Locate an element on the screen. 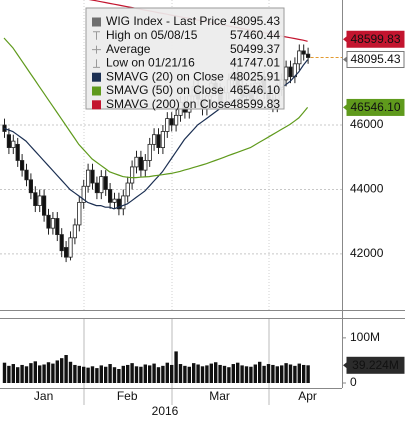 This screenshot has width=405, height=422. value-tags: 48599.83 48095.43 46546.10 39.224M is located at coordinates (374, 202).